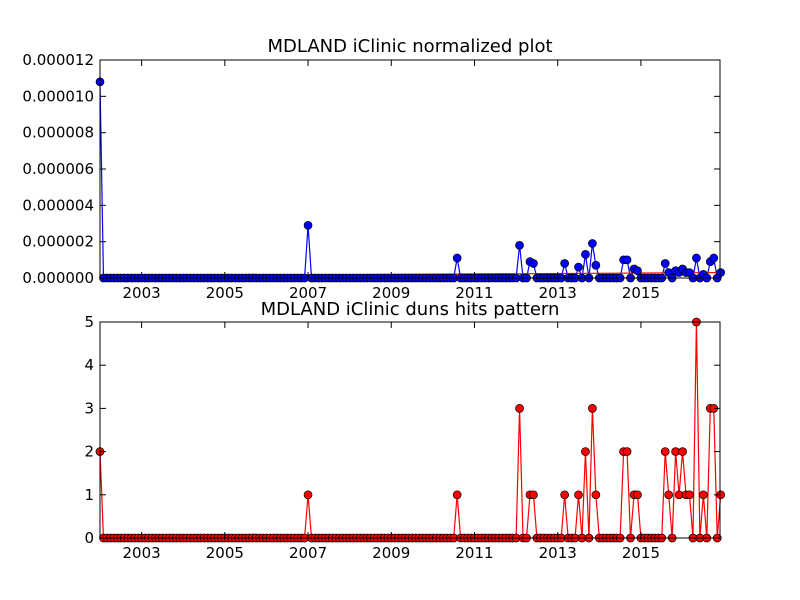 The width and height of the screenshot is (800, 600). What do you see at coordinates (58, 169) in the screenshot?
I see `y-tick-label: 0.000006` at bounding box center [58, 169].